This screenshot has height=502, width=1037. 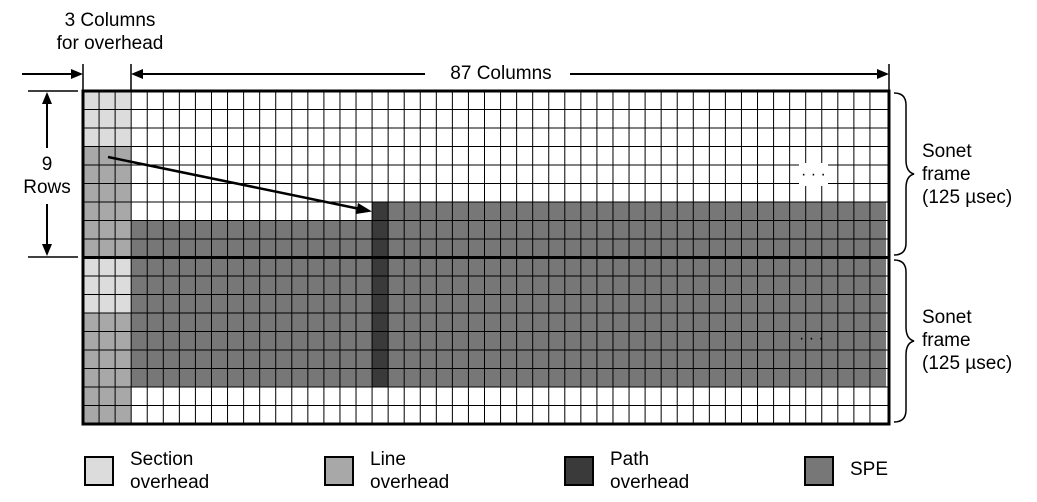 What do you see at coordinates (883, 74) in the screenshot?
I see `columns-arrowhead-right` at bounding box center [883, 74].